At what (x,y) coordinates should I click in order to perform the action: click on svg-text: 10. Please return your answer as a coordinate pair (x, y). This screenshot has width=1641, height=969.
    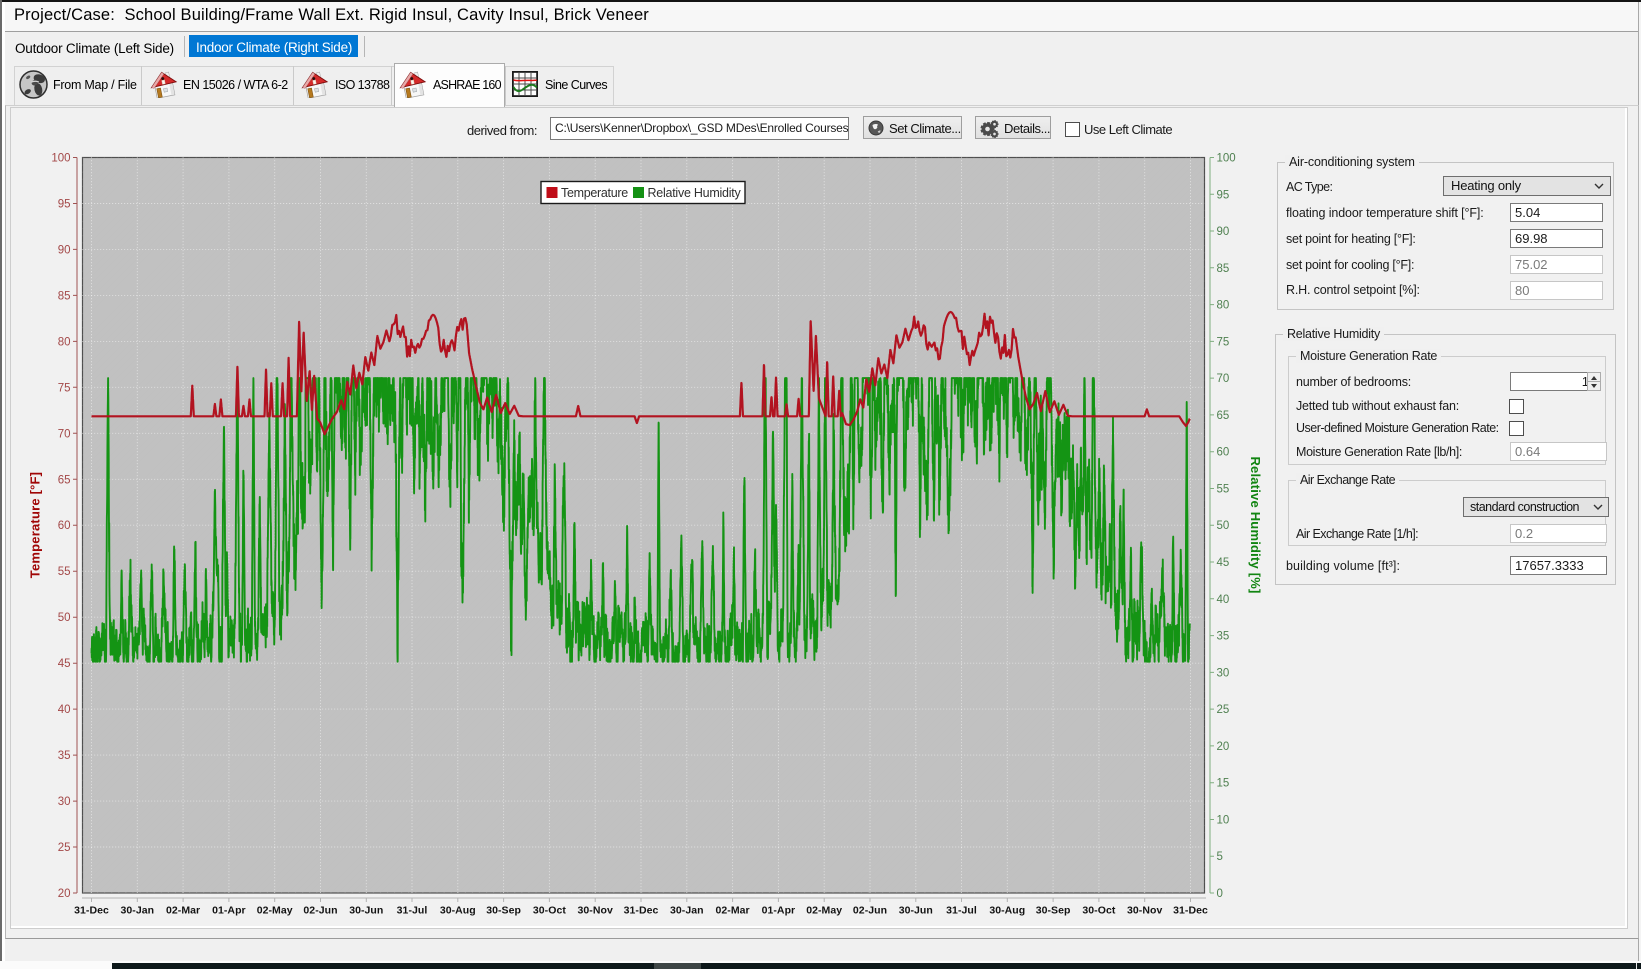
    Looking at the image, I should click on (1223, 821).